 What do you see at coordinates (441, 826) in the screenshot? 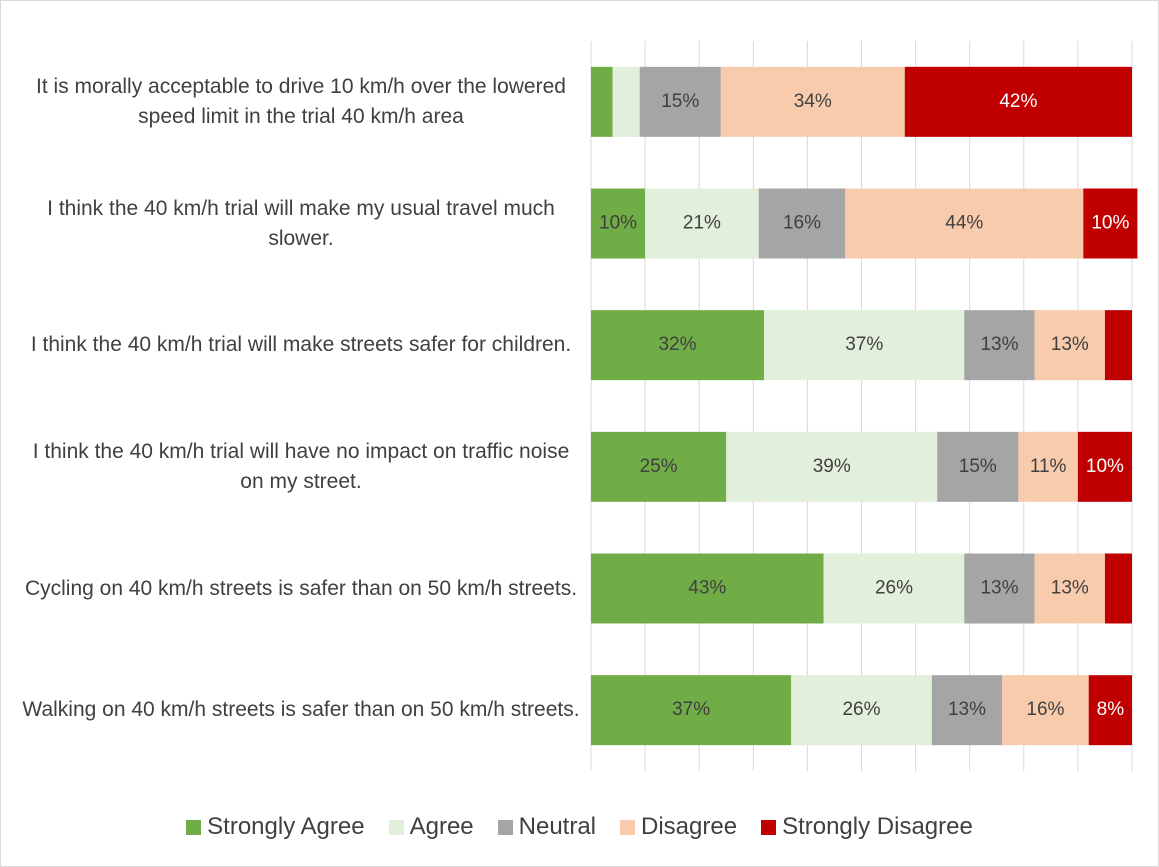
I see `legend-label: Agree` at bounding box center [441, 826].